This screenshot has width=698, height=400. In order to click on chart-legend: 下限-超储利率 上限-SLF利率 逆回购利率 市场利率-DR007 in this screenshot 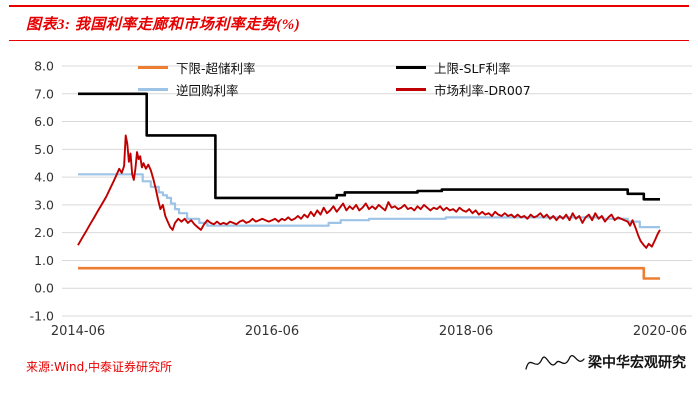, I will do `click(334, 78)`.